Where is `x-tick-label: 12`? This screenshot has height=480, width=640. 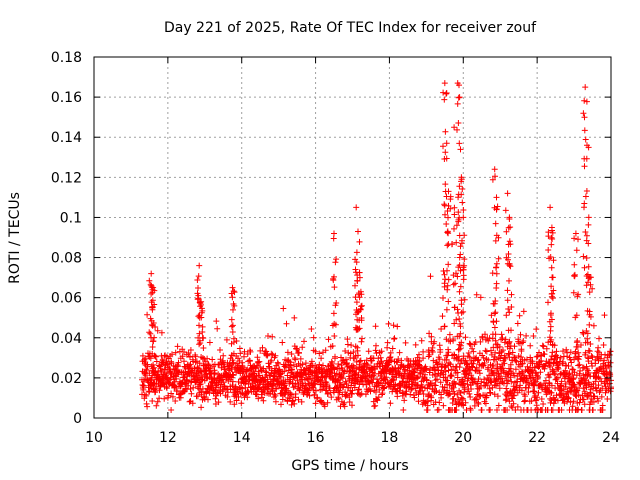
x-tick-label: 12 is located at coordinates (168, 438).